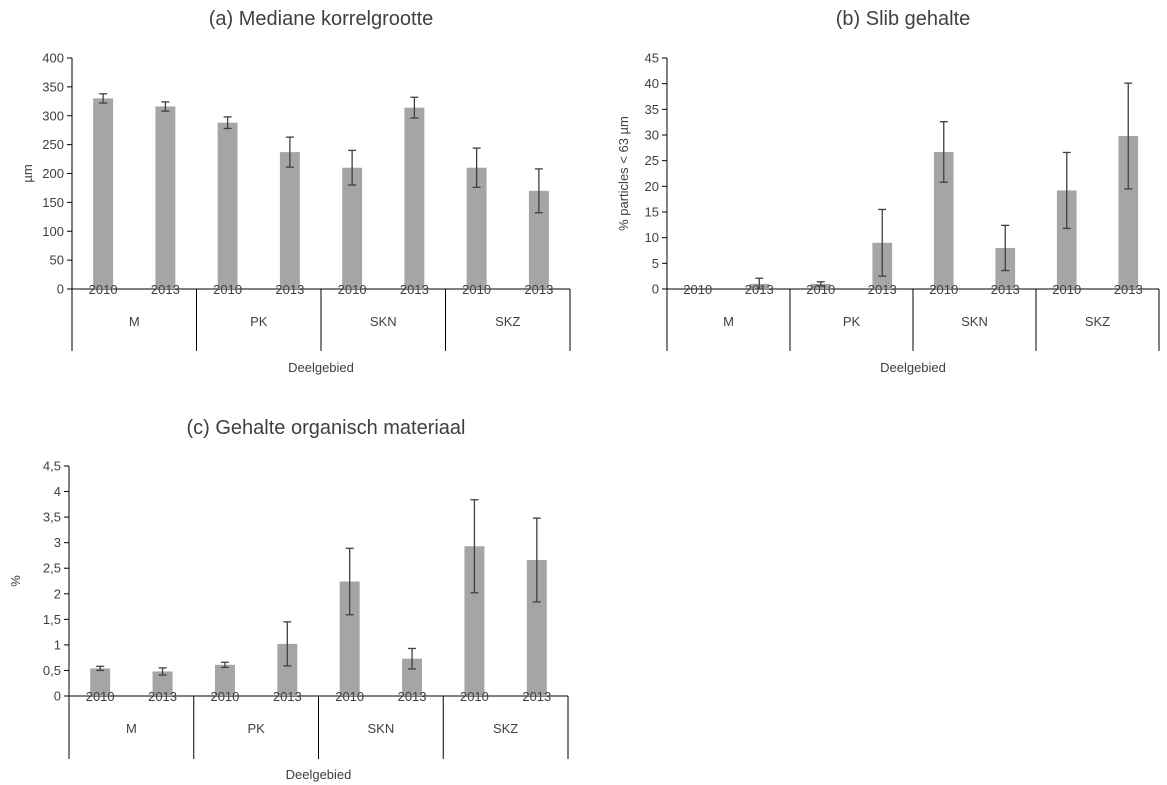 This screenshot has width=1167, height=785. Describe the element at coordinates (224, 680) in the screenshot. I see `bar-pk-2010` at that location.